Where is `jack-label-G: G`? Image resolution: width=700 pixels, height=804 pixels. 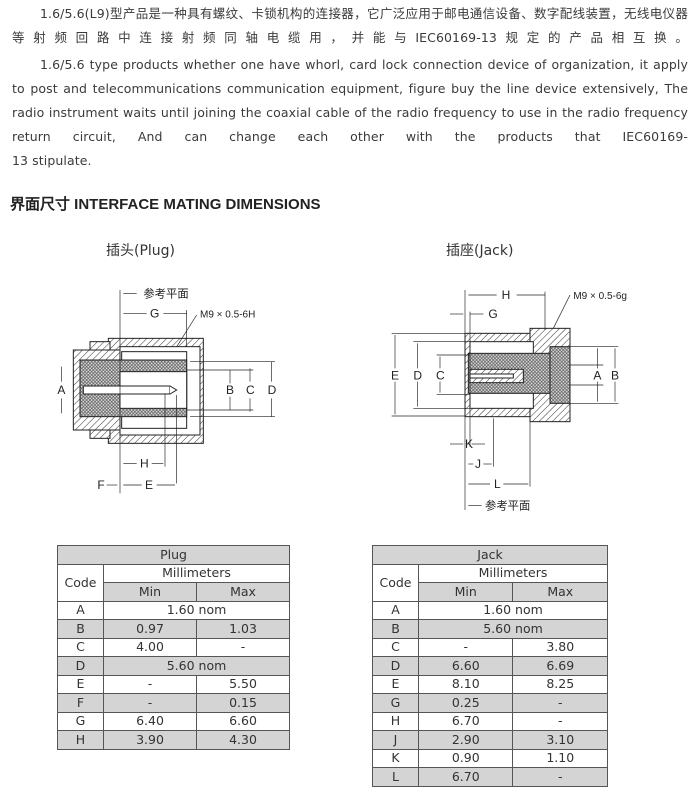 jack-label-G: G is located at coordinates (492, 314).